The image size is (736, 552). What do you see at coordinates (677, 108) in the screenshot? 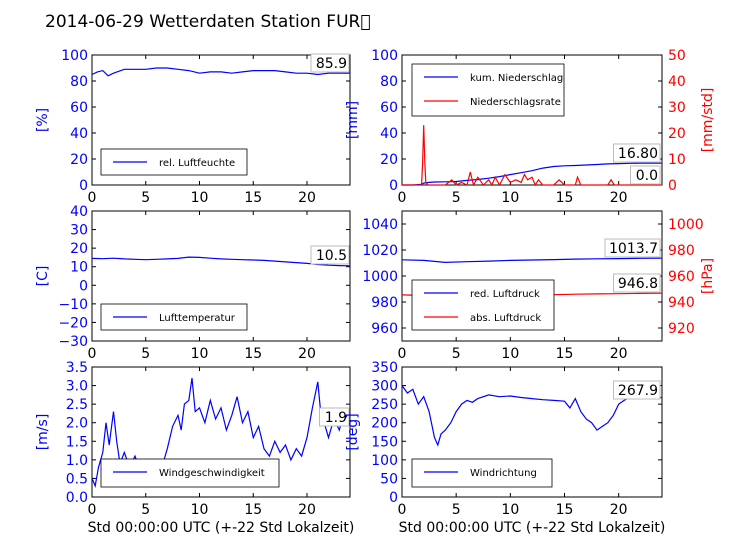
I see `y-tick-label-right: 30` at bounding box center [677, 108].